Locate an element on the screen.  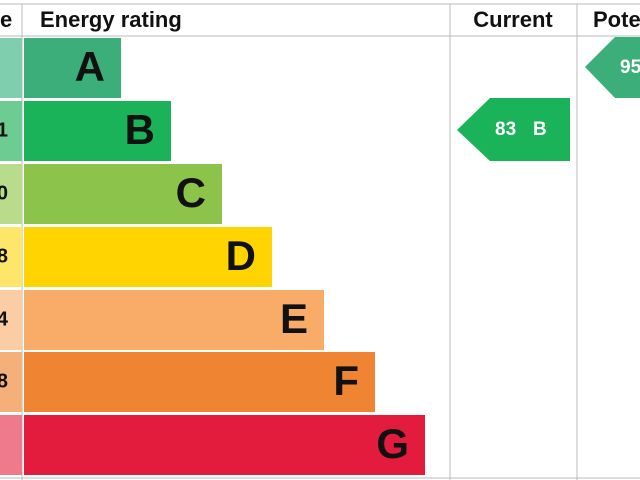
band-letter: G is located at coordinates (392, 443).